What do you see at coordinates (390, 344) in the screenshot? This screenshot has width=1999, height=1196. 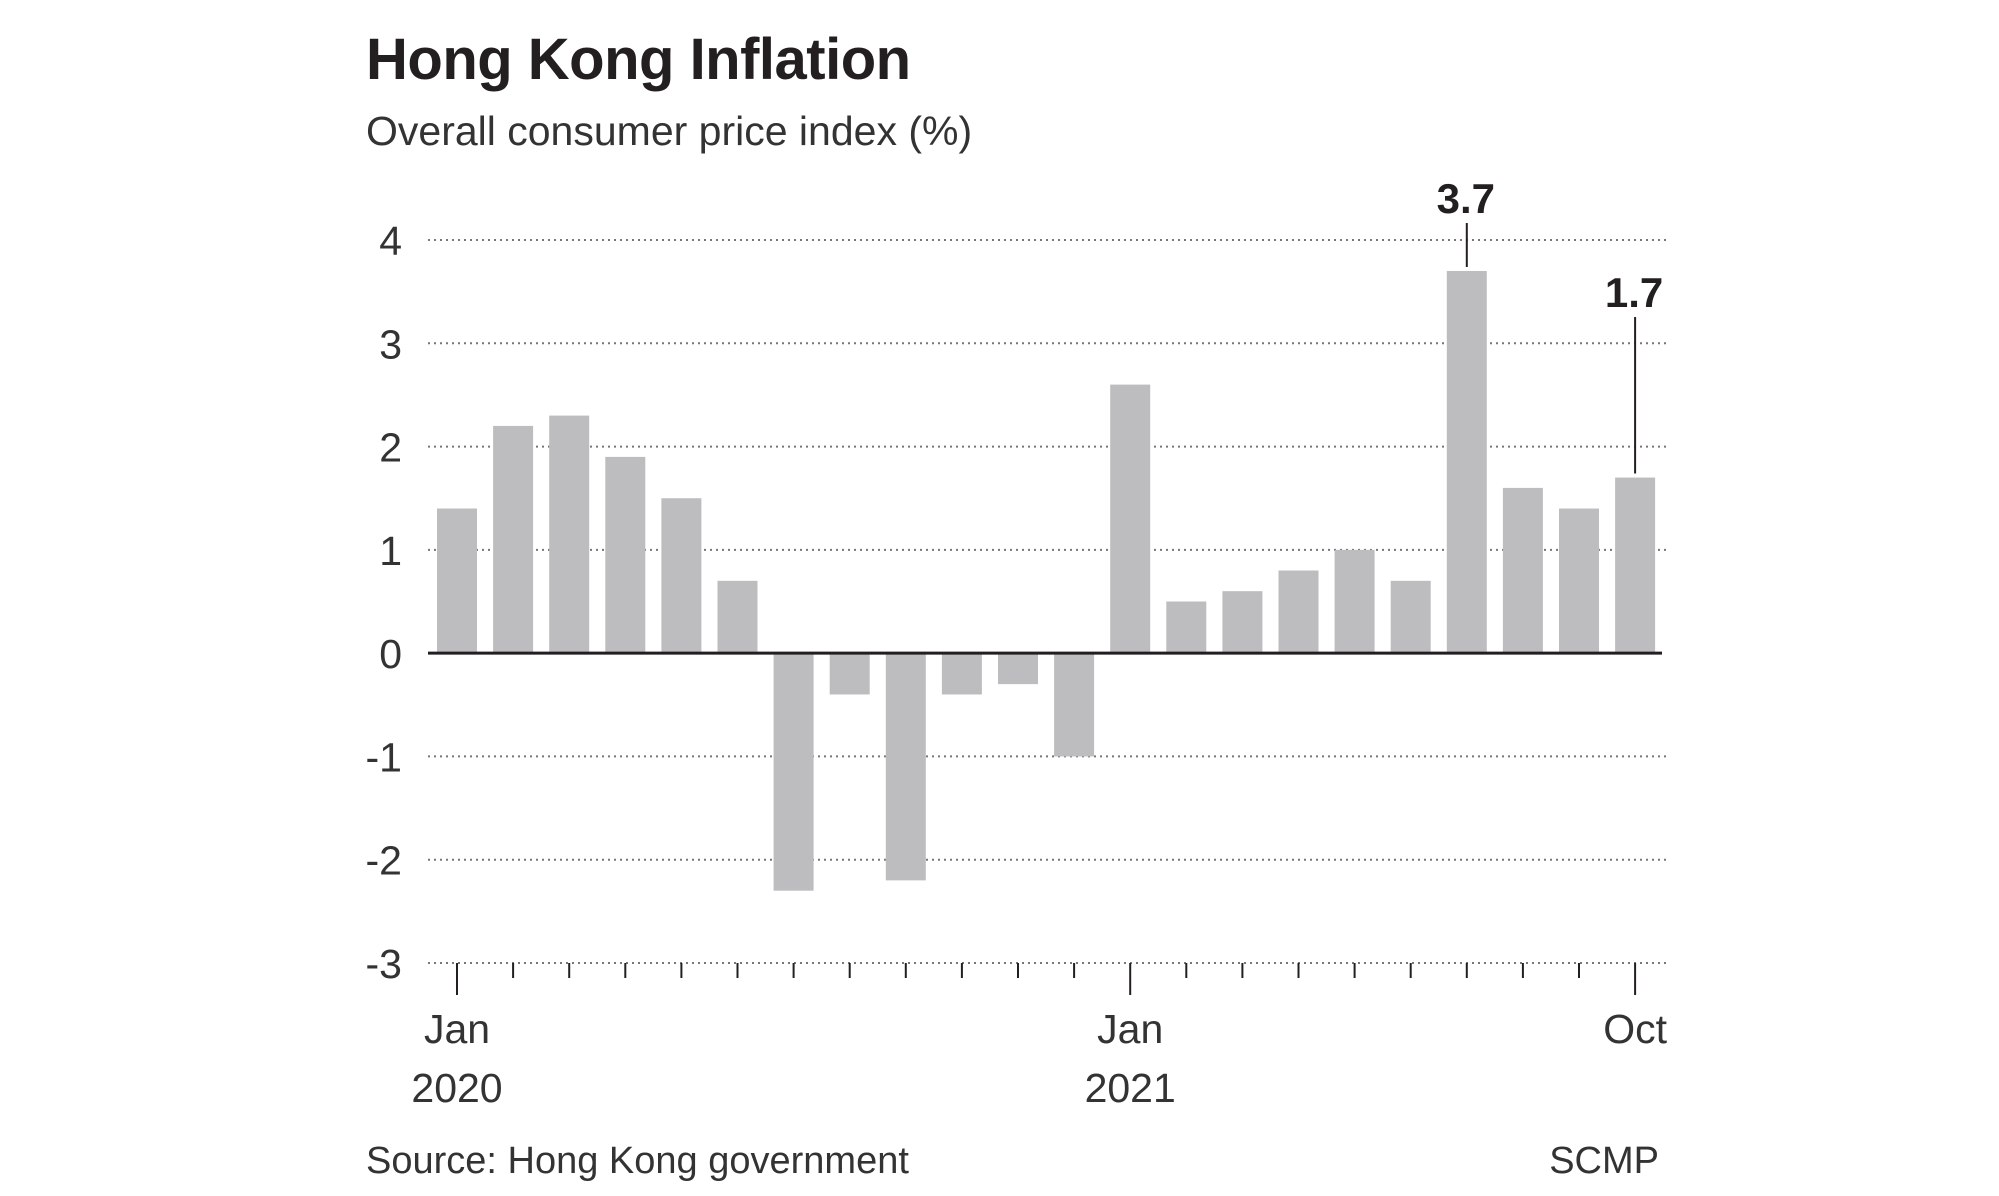 I see `y-tick-label: 3` at bounding box center [390, 344].